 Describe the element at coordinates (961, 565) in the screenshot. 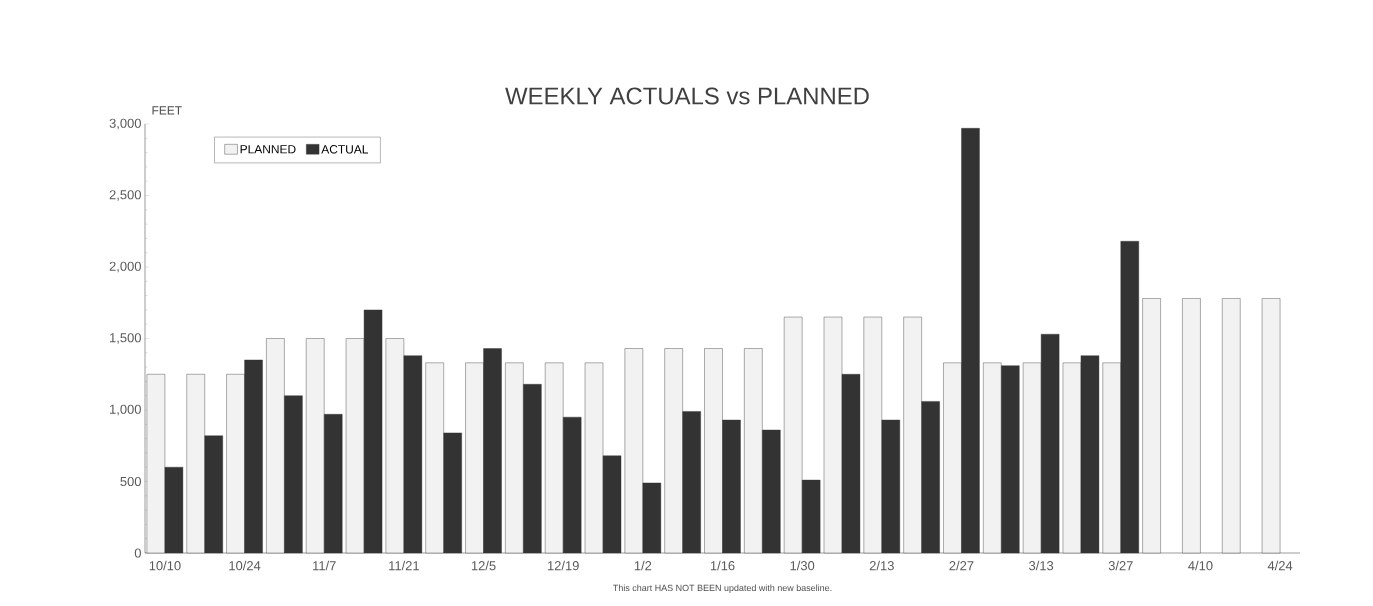

I see `x-tick-label: 2/27` at that location.